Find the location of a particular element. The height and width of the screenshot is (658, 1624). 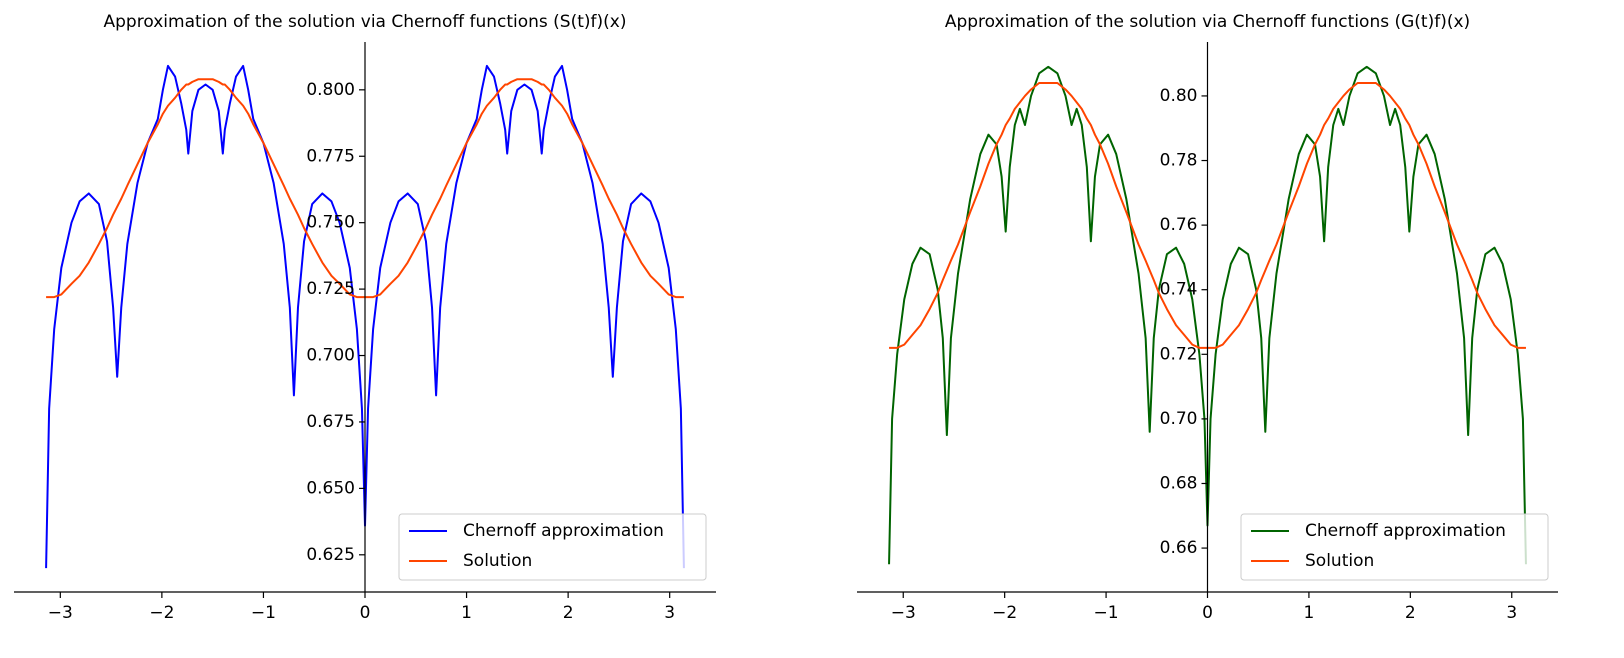

y-tick-label: 0.750 is located at coordinates (330, 223).